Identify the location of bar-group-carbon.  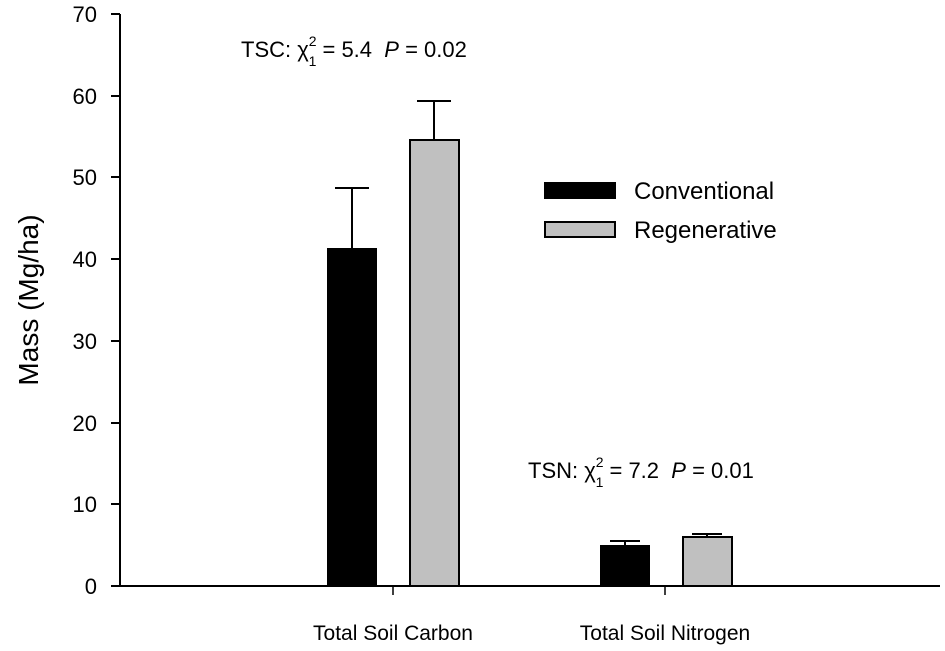
(393, 343).